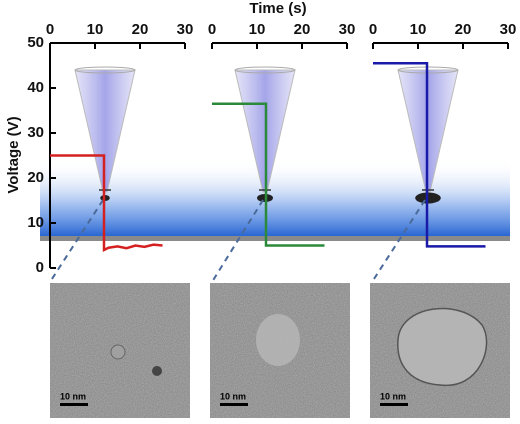  Describe the element at coordinates (105, 131) in the screenshot. I see `pipette` at that location.